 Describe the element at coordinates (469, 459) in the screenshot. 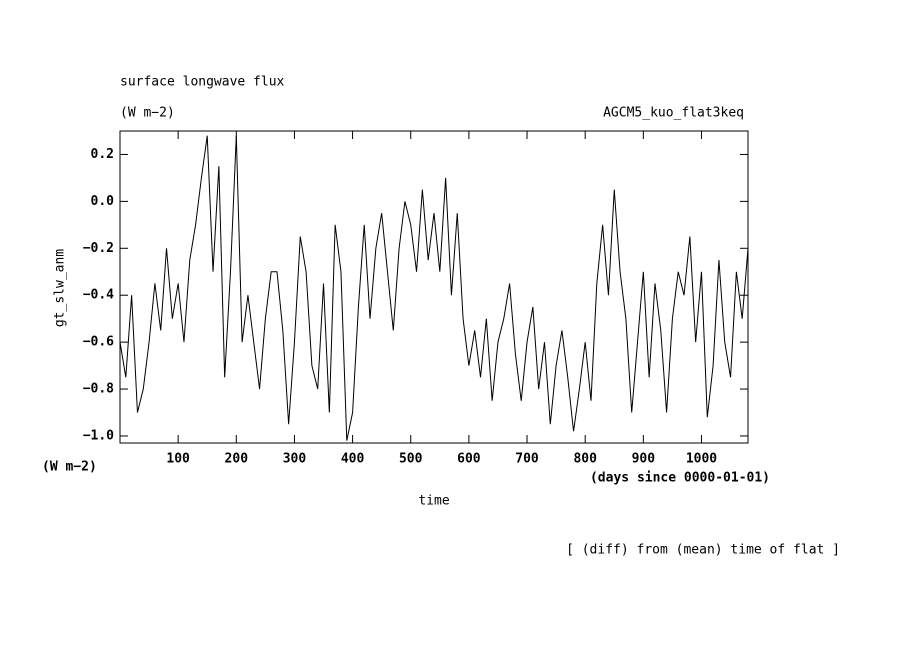

I see `x-tick-label: 600` at that location.